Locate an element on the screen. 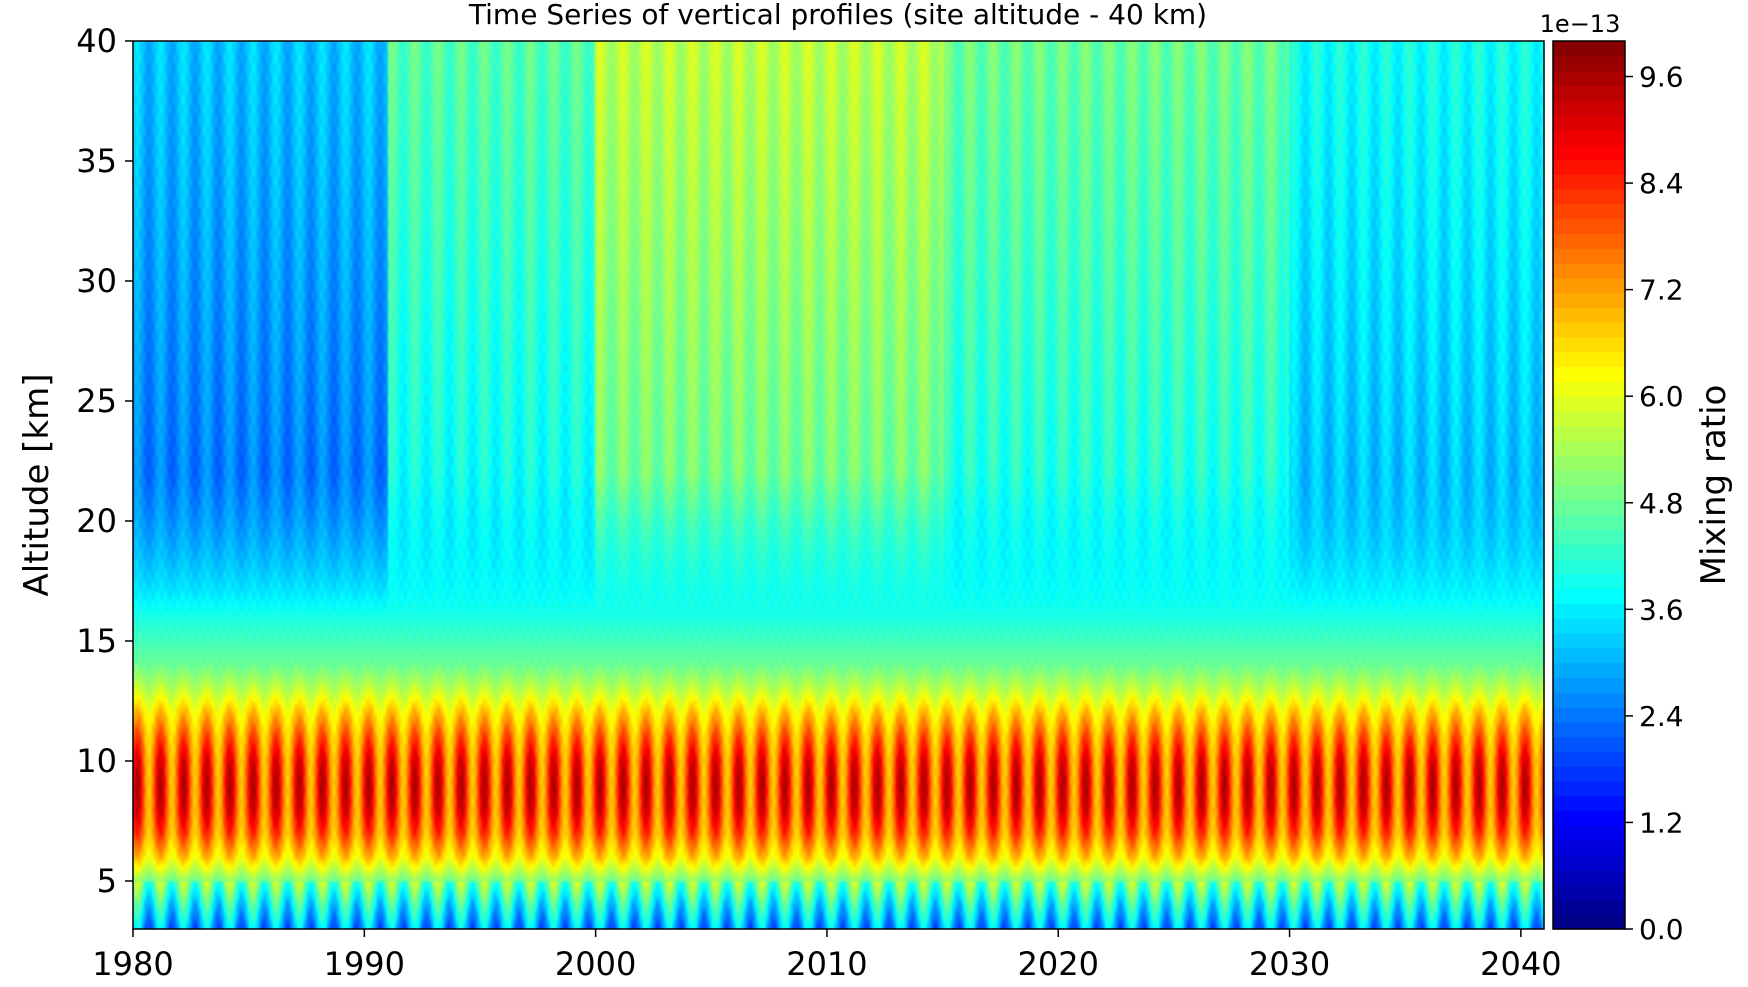  y-tick-label: 15 is located at coordinates (96, 641).